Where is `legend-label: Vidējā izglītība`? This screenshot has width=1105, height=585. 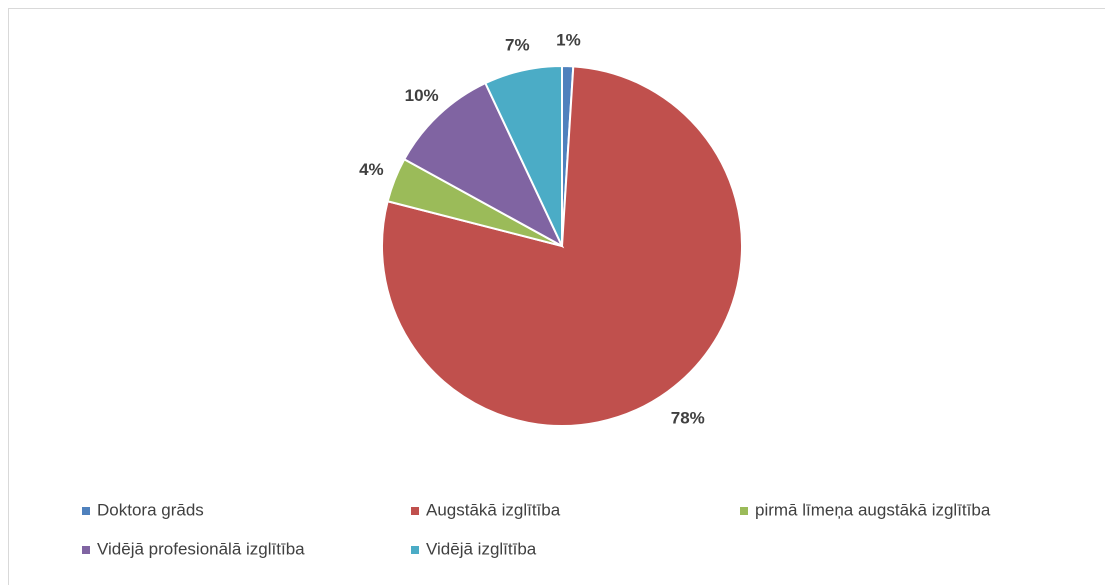
legend-label: Vidējā izglītība is located at coordinates (481, 548).